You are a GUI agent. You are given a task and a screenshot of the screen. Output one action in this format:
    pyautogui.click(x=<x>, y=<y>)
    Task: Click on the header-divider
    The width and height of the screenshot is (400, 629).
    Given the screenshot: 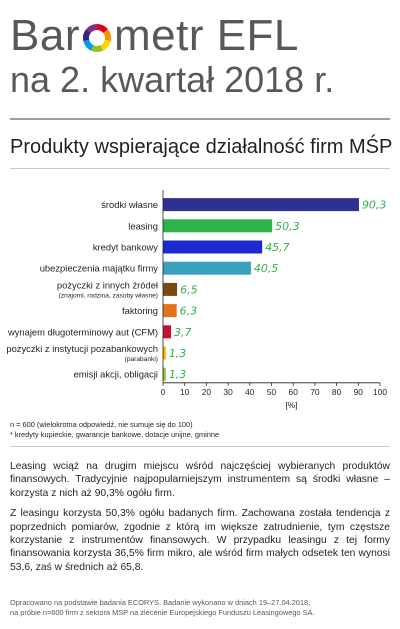 What is the action you would take?
    pyautogui.click(x=200, y=119)
    